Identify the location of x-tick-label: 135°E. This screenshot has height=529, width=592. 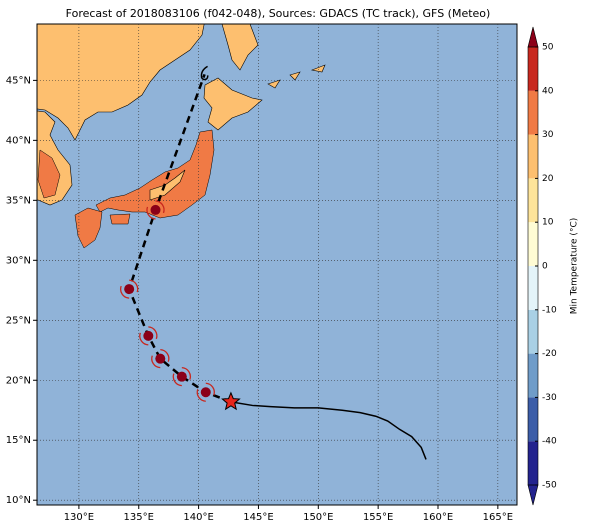
(139, 517).